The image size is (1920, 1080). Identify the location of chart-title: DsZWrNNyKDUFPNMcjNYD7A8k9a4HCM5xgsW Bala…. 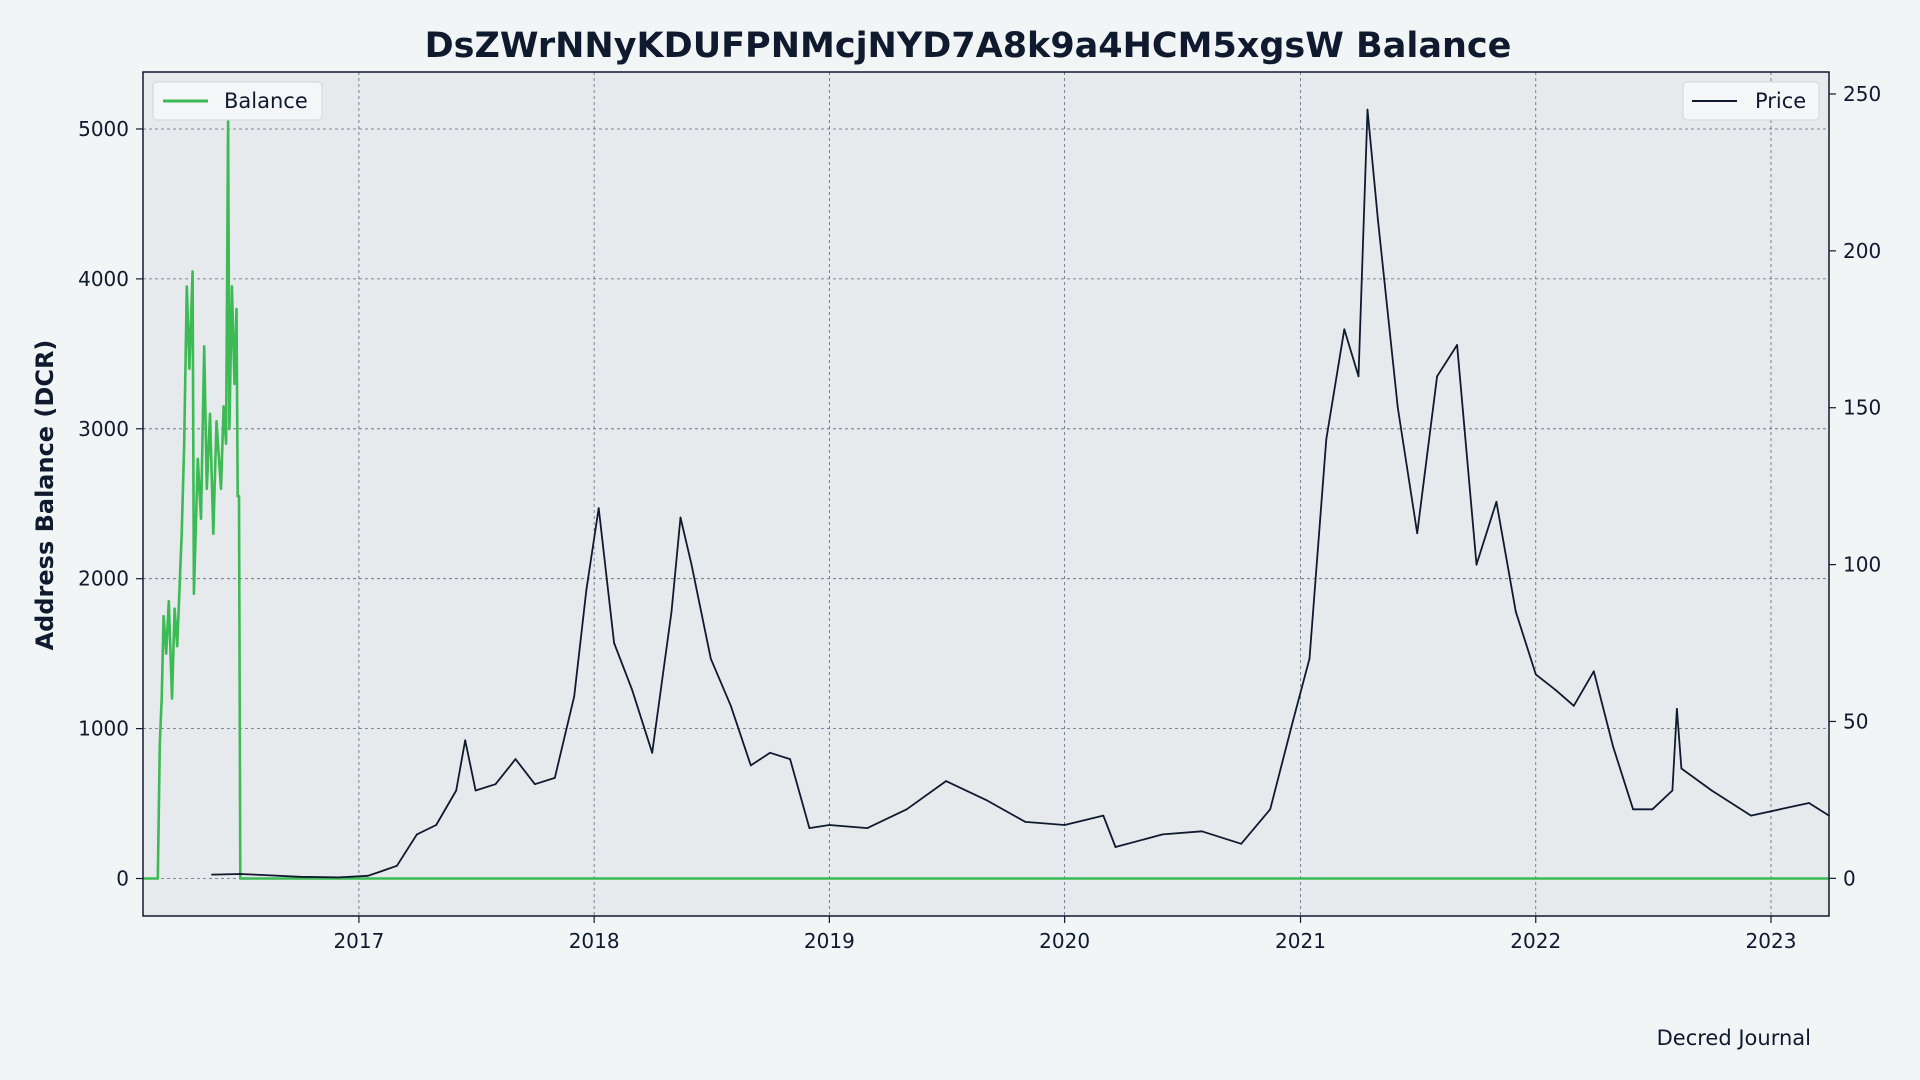
(968, 46).